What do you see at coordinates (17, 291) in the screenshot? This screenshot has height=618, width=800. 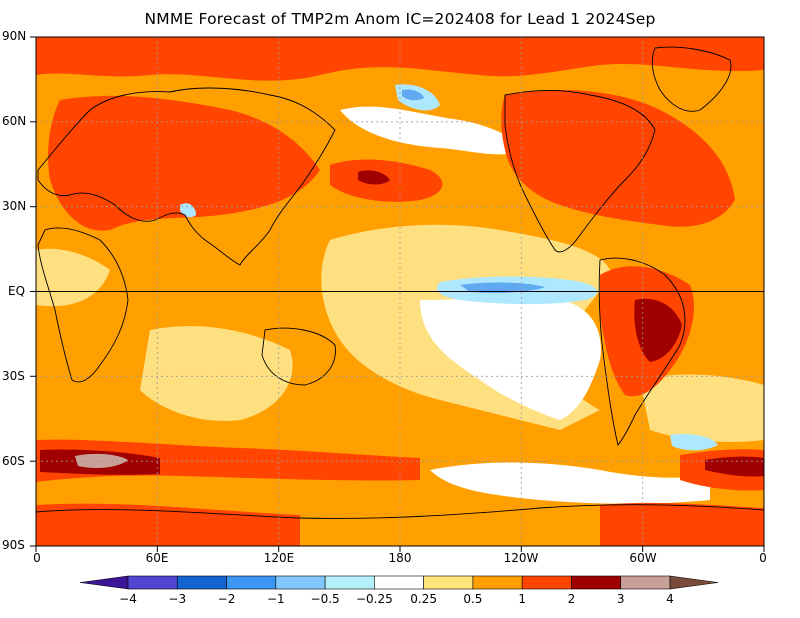 I see `lat-label-eq: EQ` at bounding box center [17, 291].